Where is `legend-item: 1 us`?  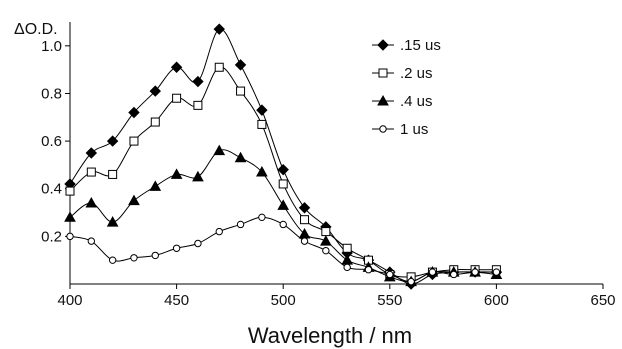 legend-item: 1 us is located at coordinates (400, 129).